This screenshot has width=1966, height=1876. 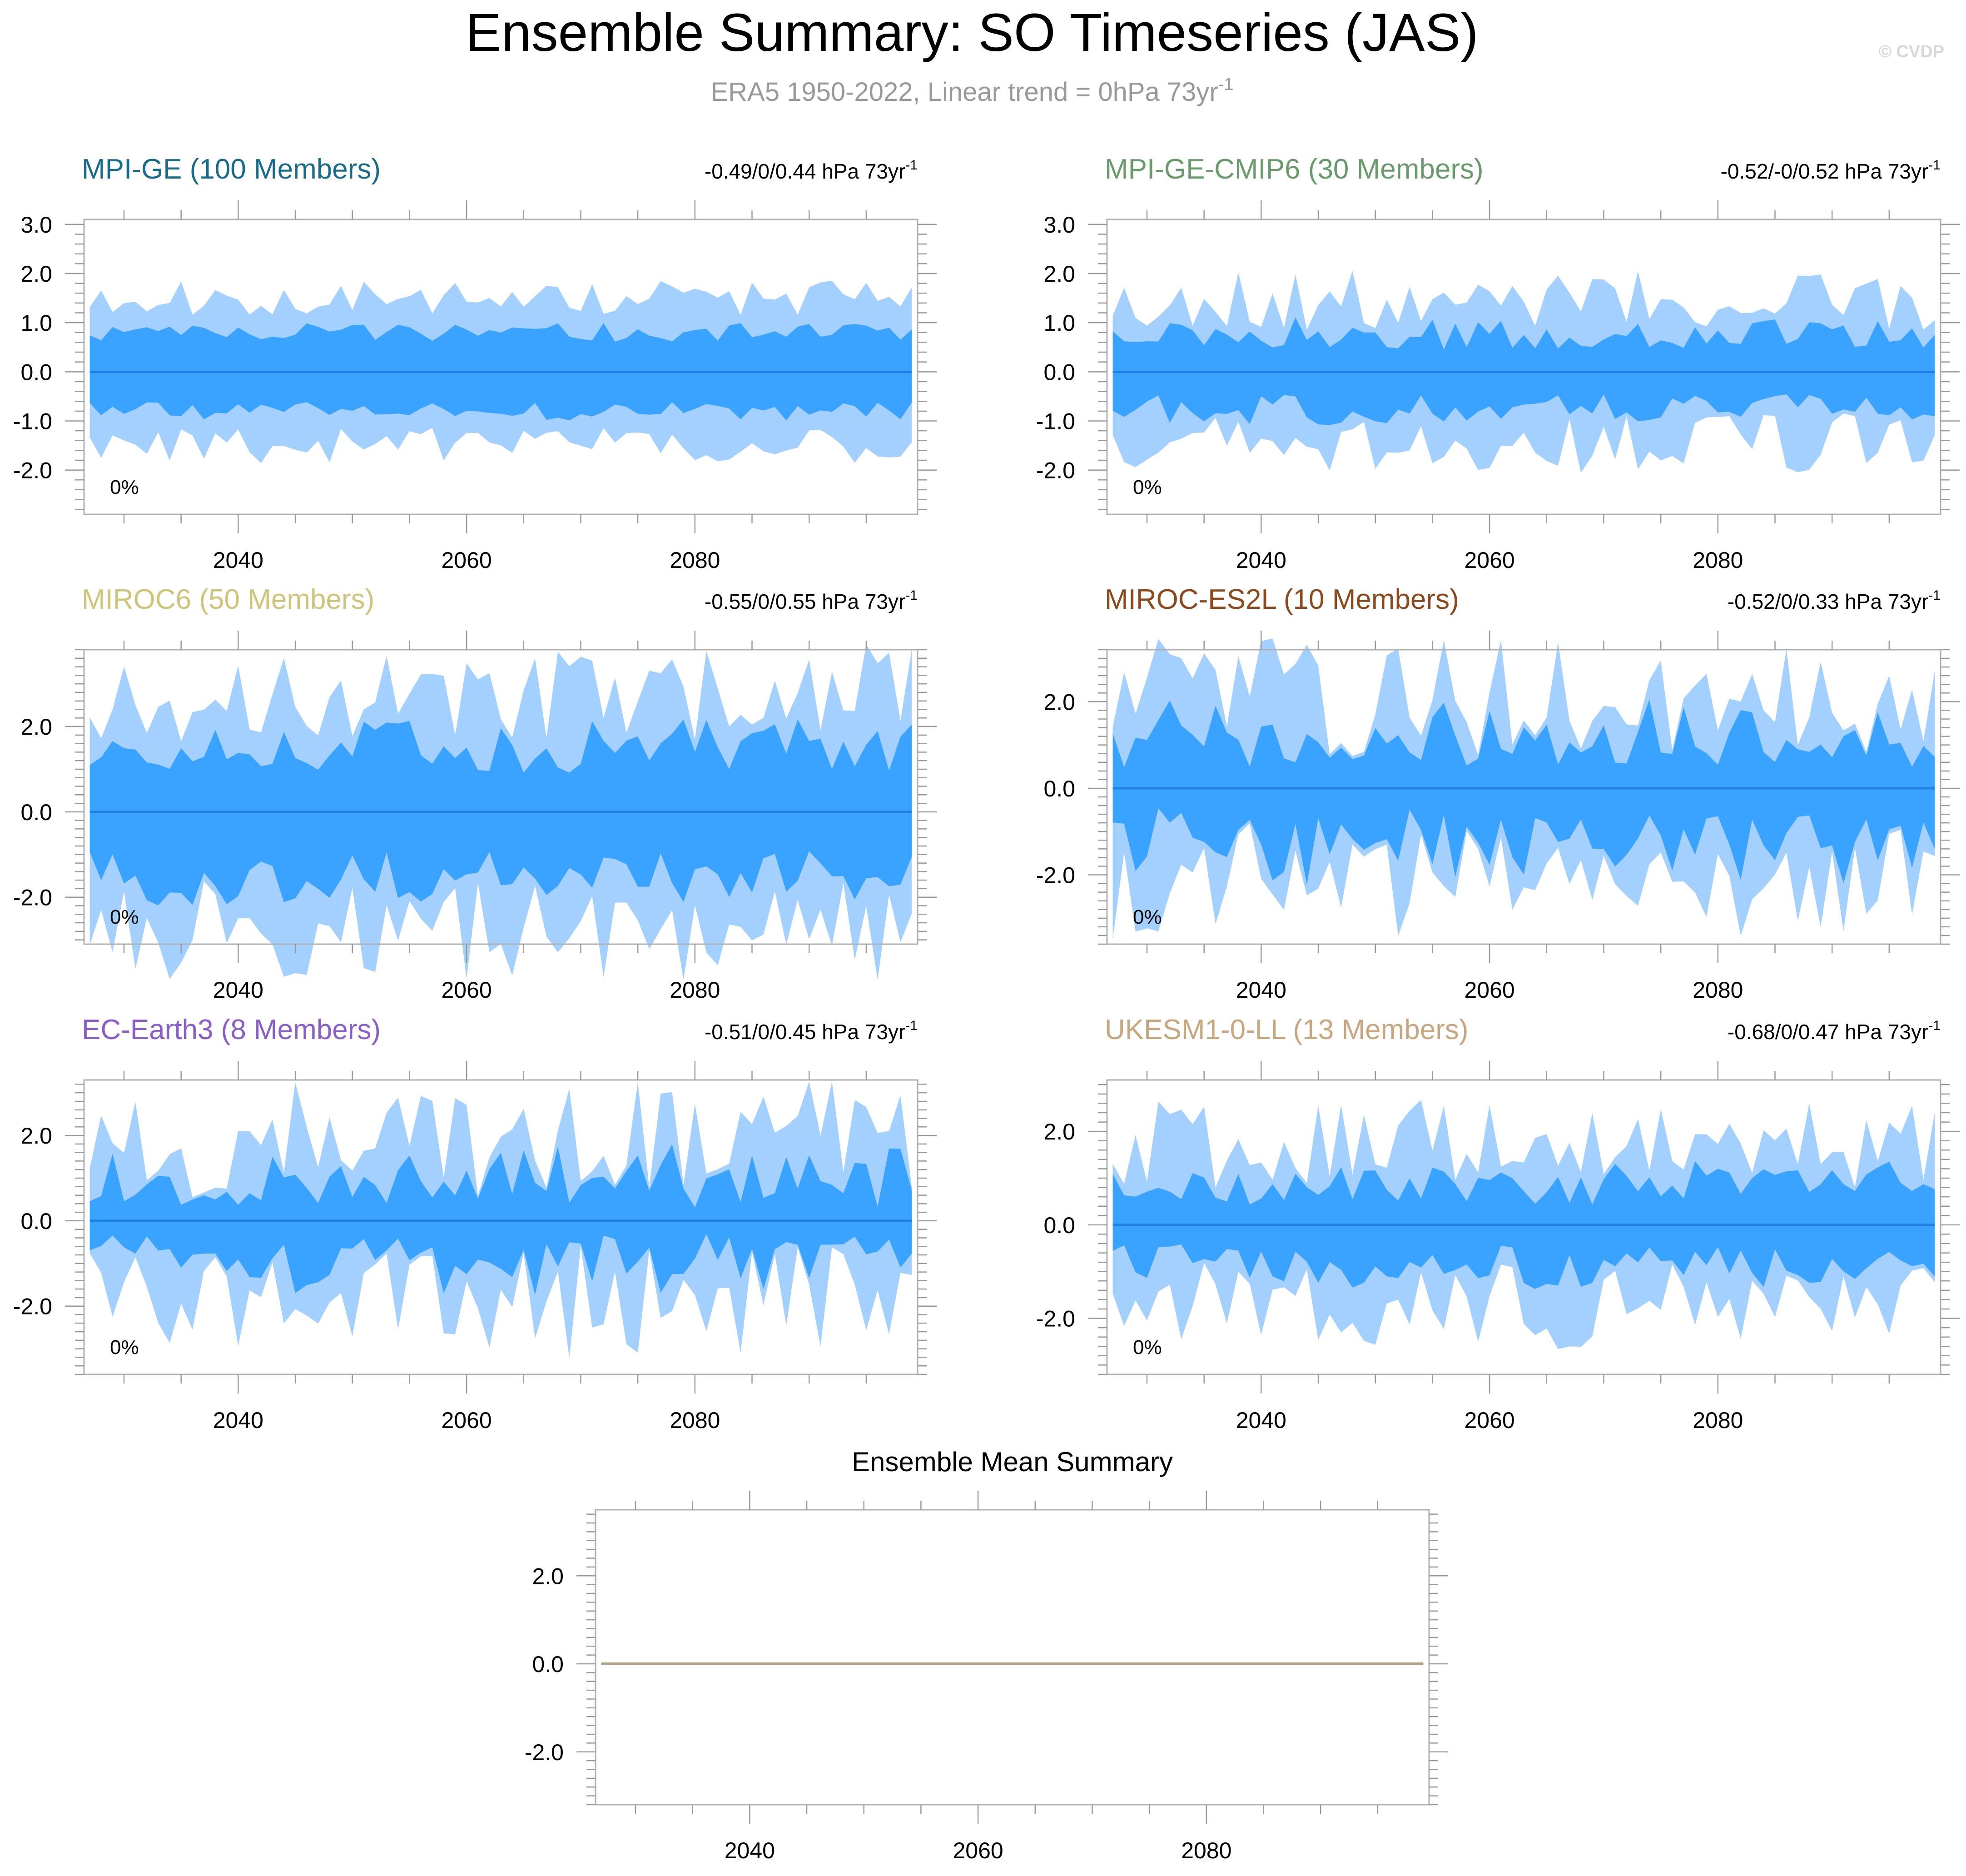 I want to click on subtitle-superscript: -1, so click(x=1226, y=85).